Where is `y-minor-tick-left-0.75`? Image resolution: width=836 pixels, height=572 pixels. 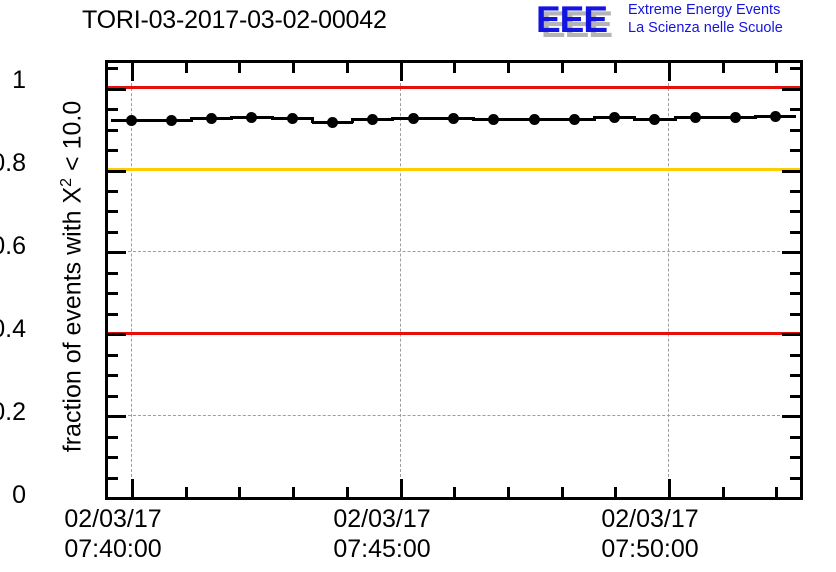
y-minor-tick-left-0.75 is located at coordinates (113, 191).